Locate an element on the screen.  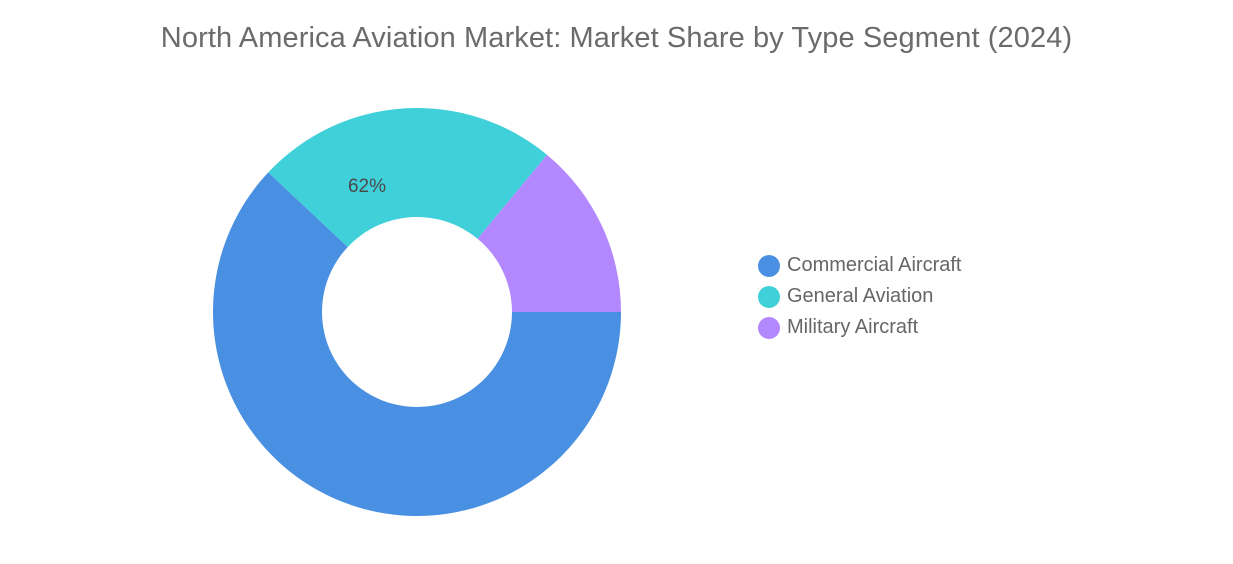
legend-item-military-aircraft: Military Aircraft is located at coordinates (859, 327).